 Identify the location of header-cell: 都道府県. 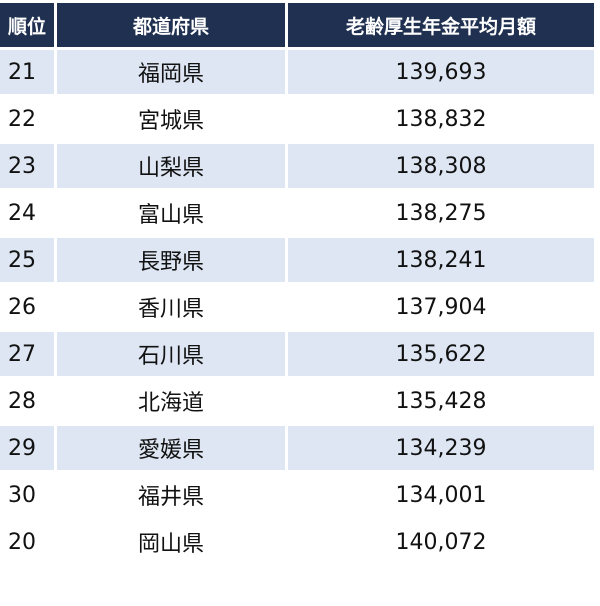
(171, 25).